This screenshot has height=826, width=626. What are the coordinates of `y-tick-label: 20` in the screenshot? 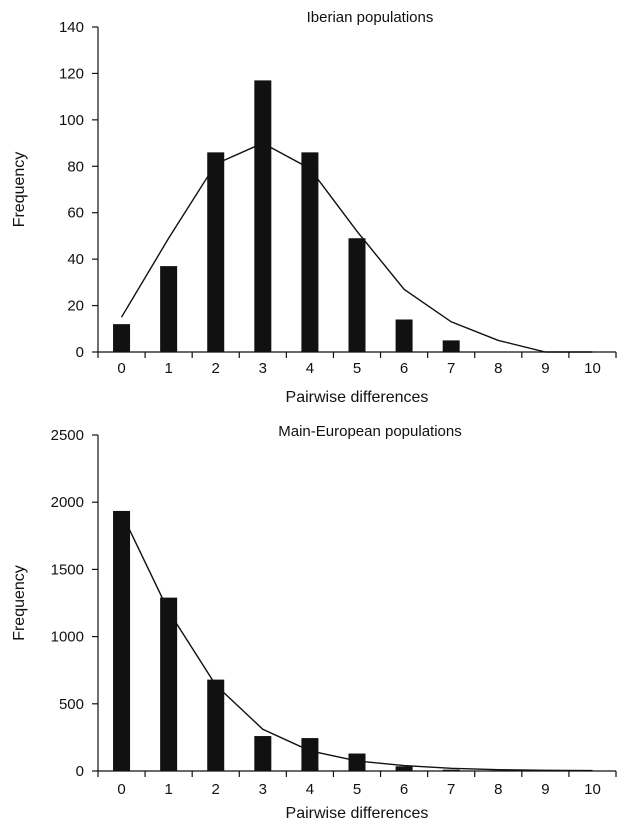 It's located at (75, 306).